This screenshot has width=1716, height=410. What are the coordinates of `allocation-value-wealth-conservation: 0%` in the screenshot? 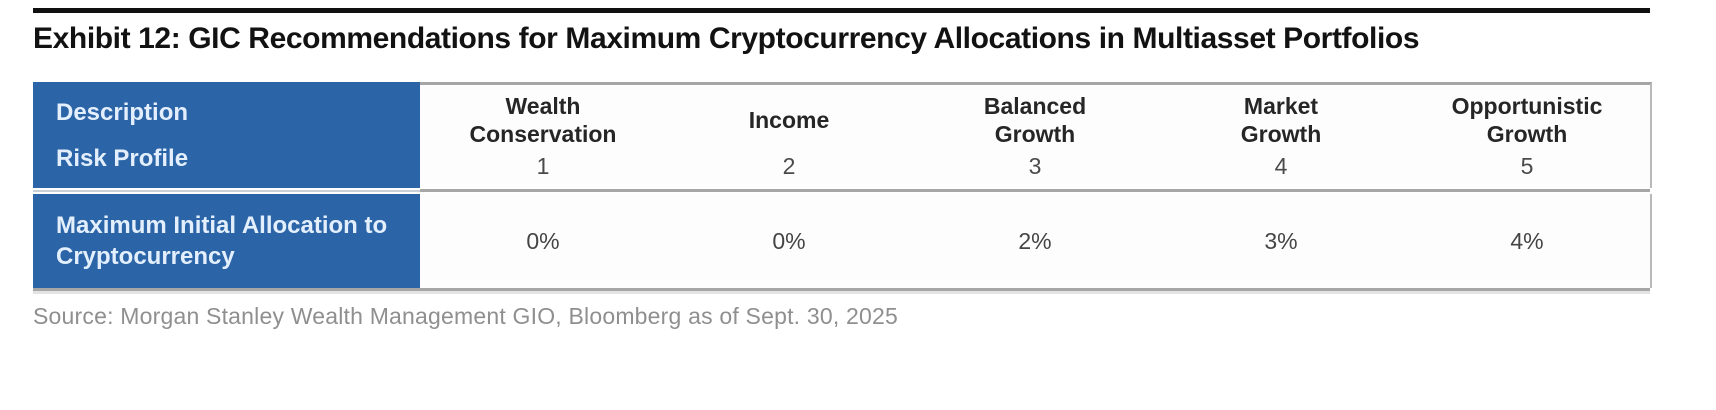 It's located at (543, 240).